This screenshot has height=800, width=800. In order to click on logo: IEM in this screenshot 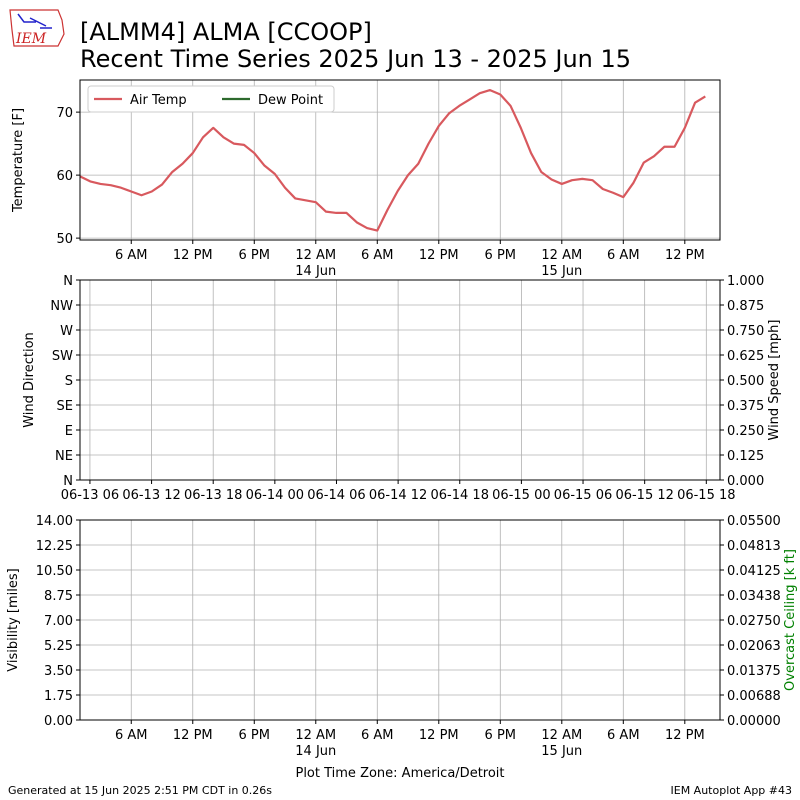, I will do `click(37, 28)`.